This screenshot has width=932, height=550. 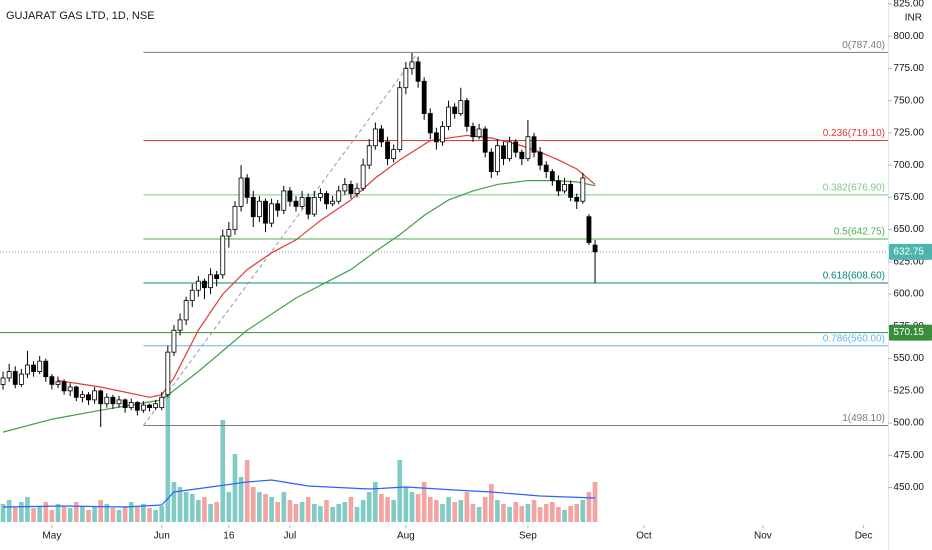 I want to click on fib-label: 0.382(676.90), so click(x=854, y=188).